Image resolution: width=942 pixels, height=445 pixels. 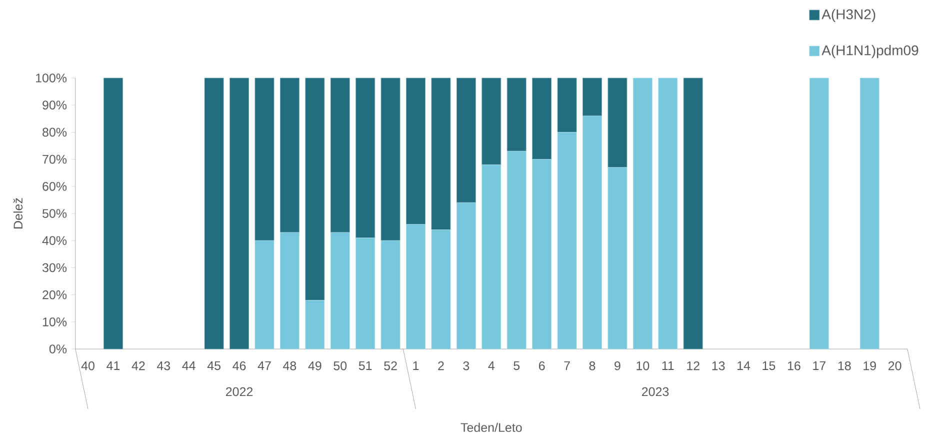 What do you see at coordinates (54, 295) in the screenshot?
I see `y-tick-label: 20%` at bounding box center [54, 295].